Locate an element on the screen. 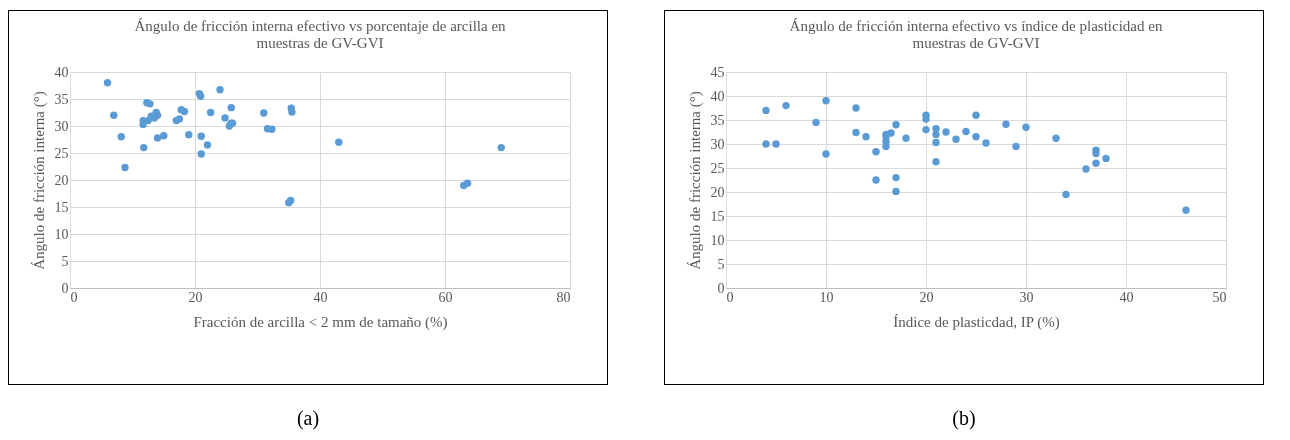 This screenshot has height=440, width=1290. x-tick-label: 30 is located at coordinates (1026, 297).